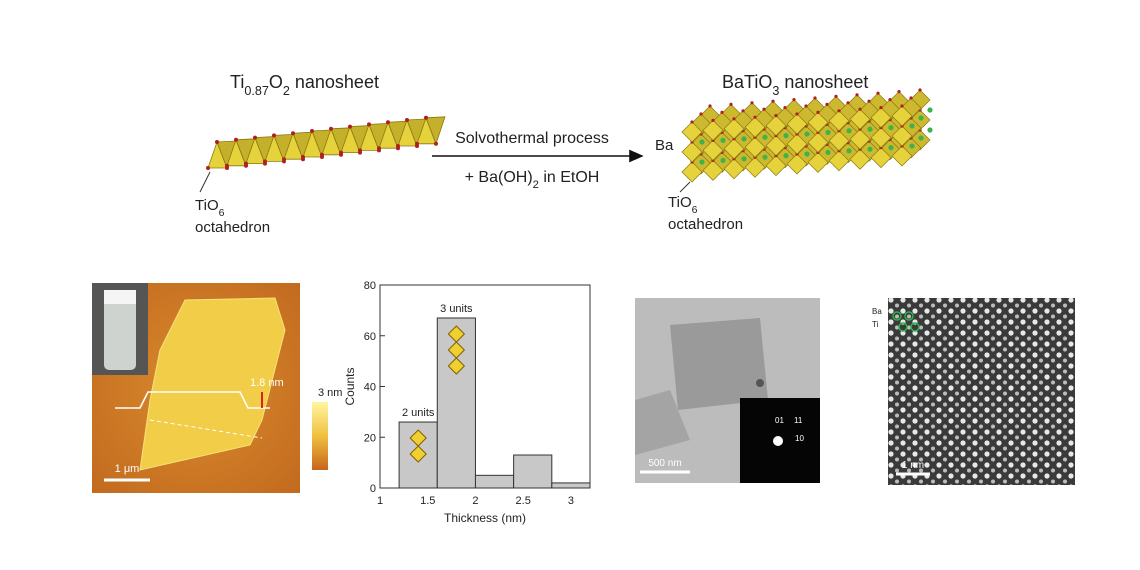  What do you see at coordinates (232, 227) in the screenshot?
I see `unit-label: octahedron` at bounding box center [232, 227].